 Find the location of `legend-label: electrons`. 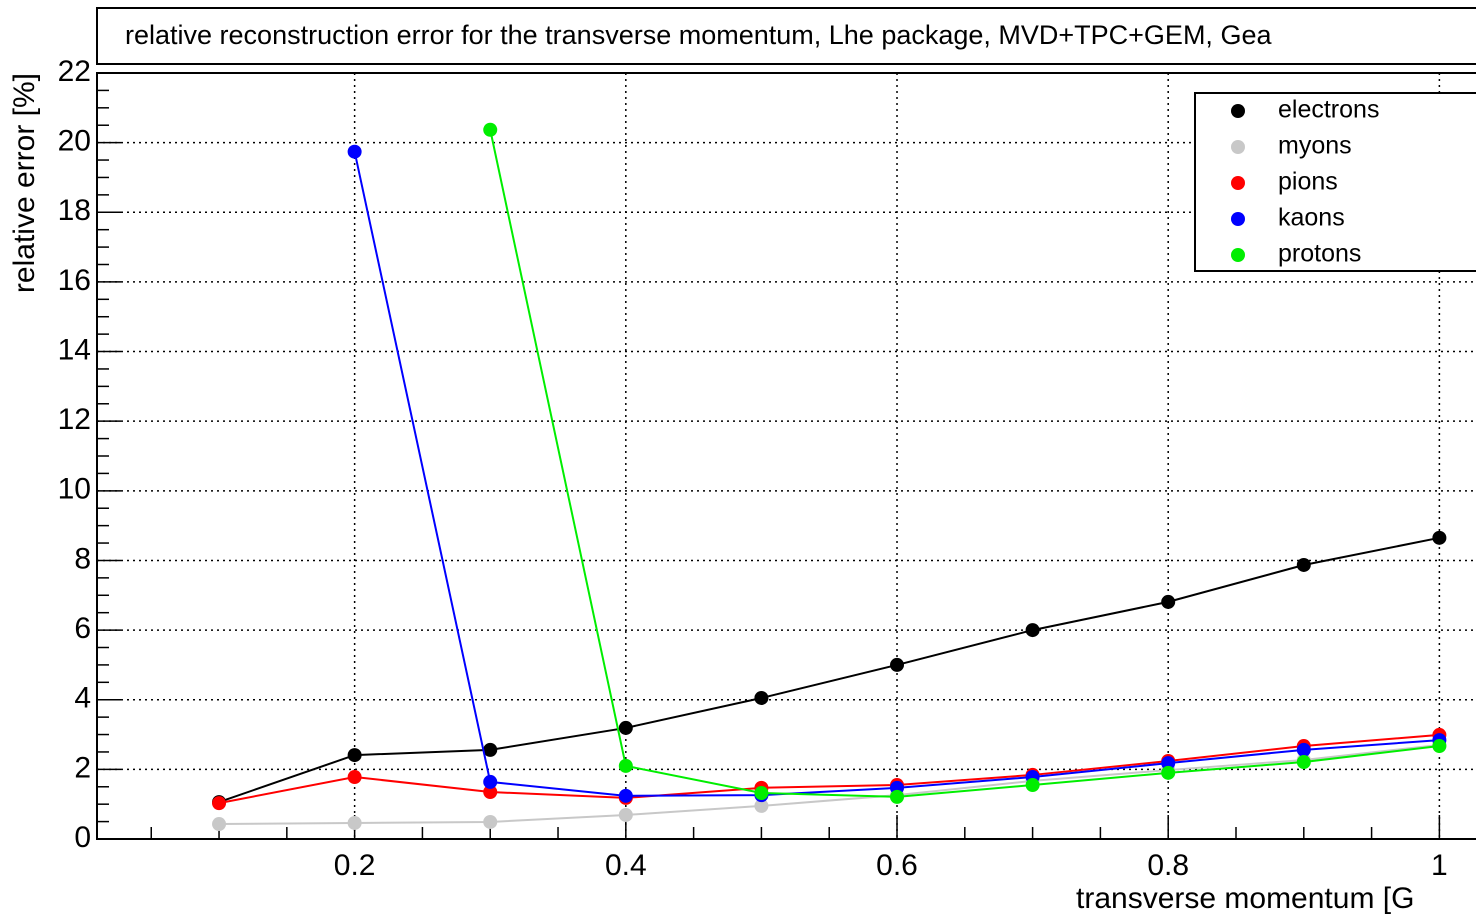

legend-label: electrons is located at coordinates (1328, 110).